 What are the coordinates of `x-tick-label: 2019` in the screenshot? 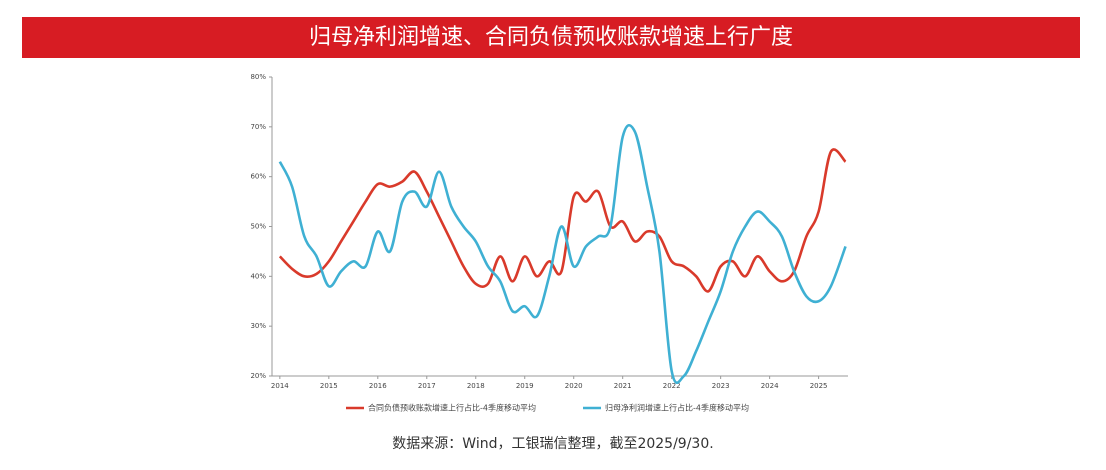 It's located at (525, 386).